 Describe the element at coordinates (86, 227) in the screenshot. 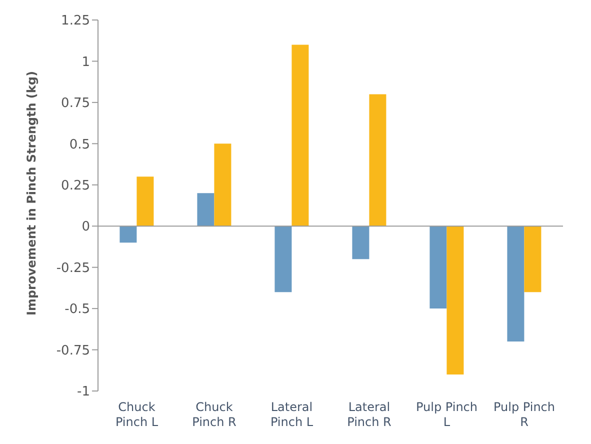

I see `y-tick-label: 0` at that location.